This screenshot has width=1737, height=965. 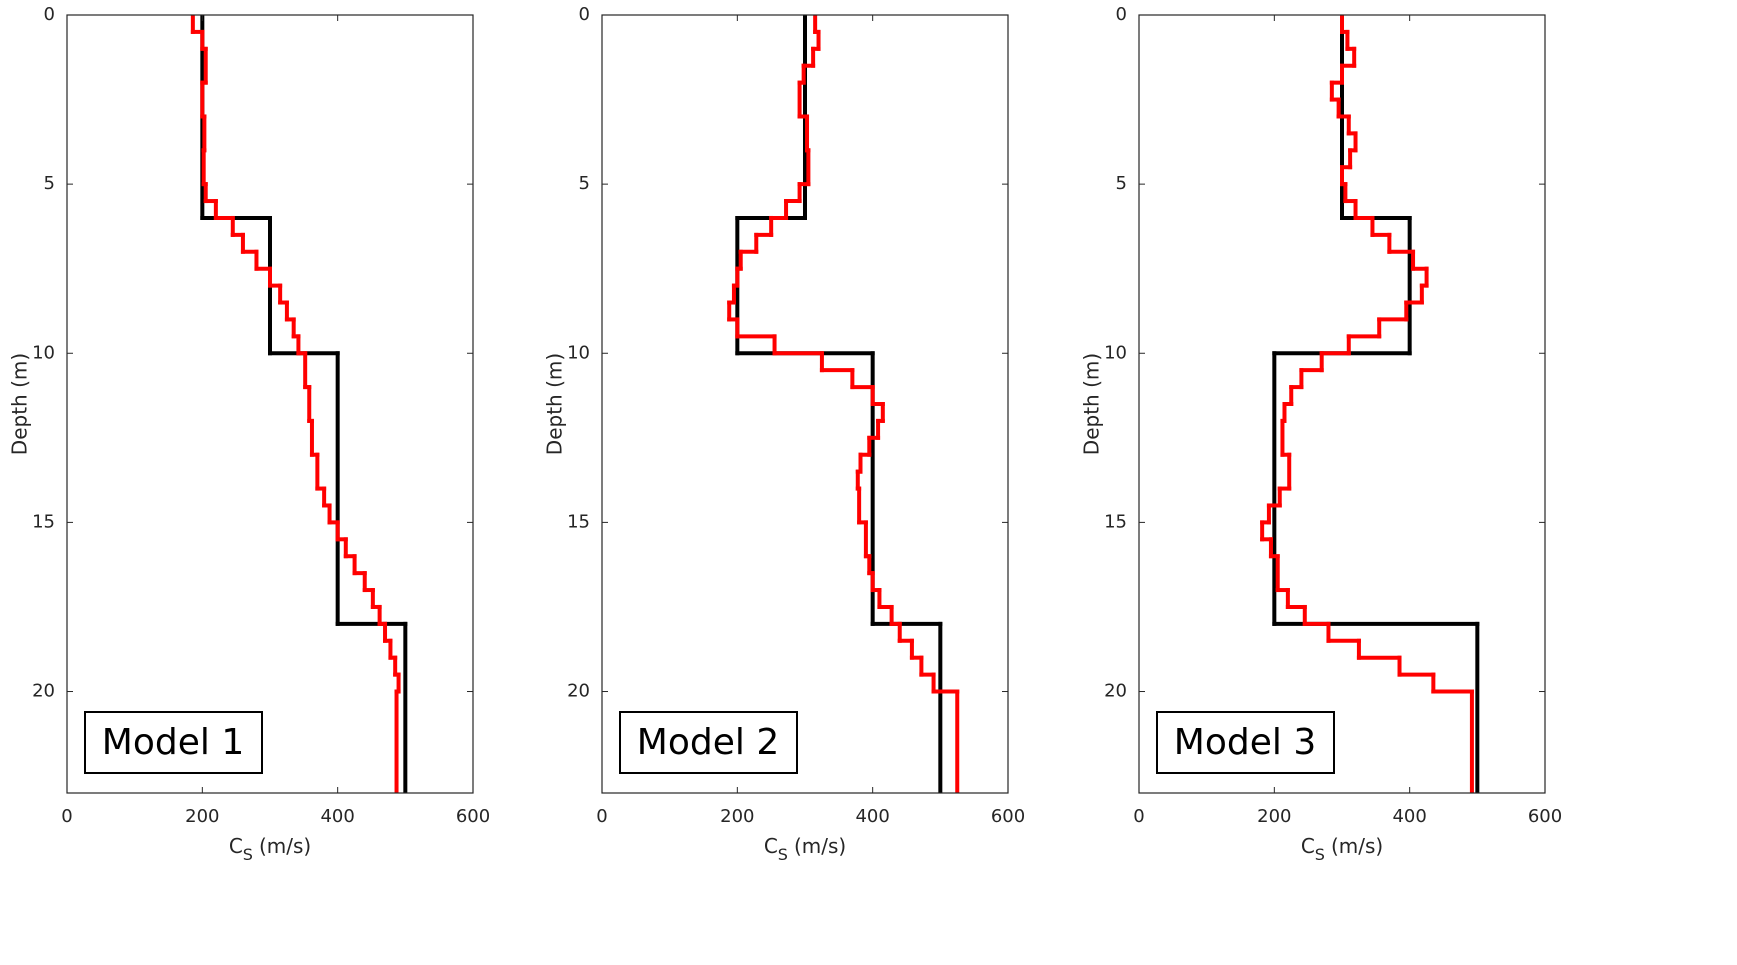 I want to click on model-label: Model 1, so click(x=173, y=742).